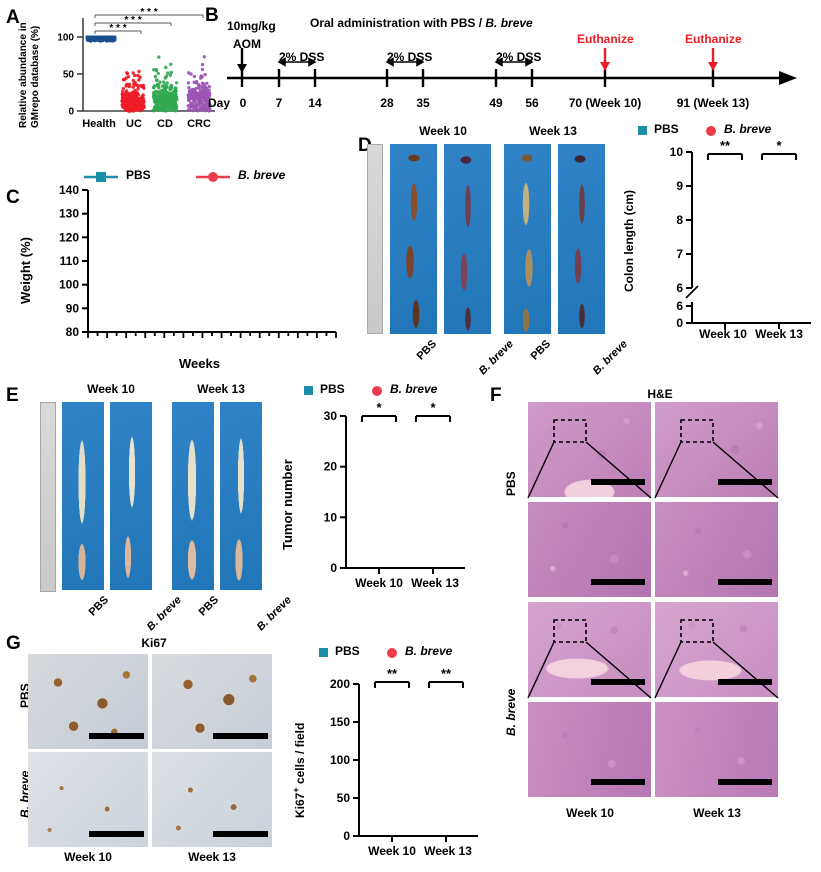 This screenshot has height=872, width=821. Describe the element at coordinates (212, 799) in the screenshot. I see `panel-g-tile-bbreve-w13` at that location.